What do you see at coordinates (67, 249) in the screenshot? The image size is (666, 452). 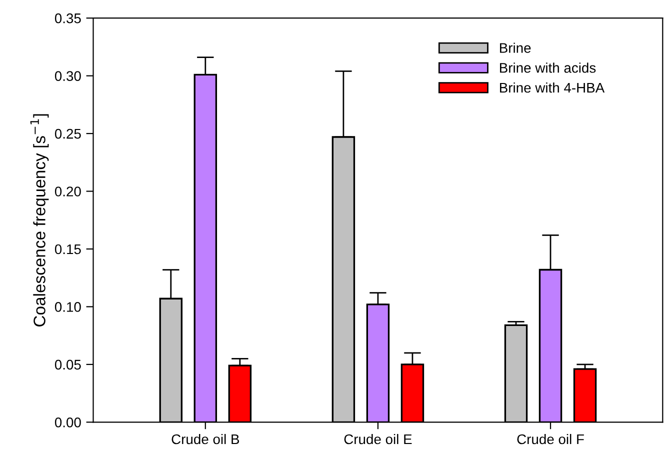 I see `y-tick-label: 0.15` at bounding box center [67, 249].